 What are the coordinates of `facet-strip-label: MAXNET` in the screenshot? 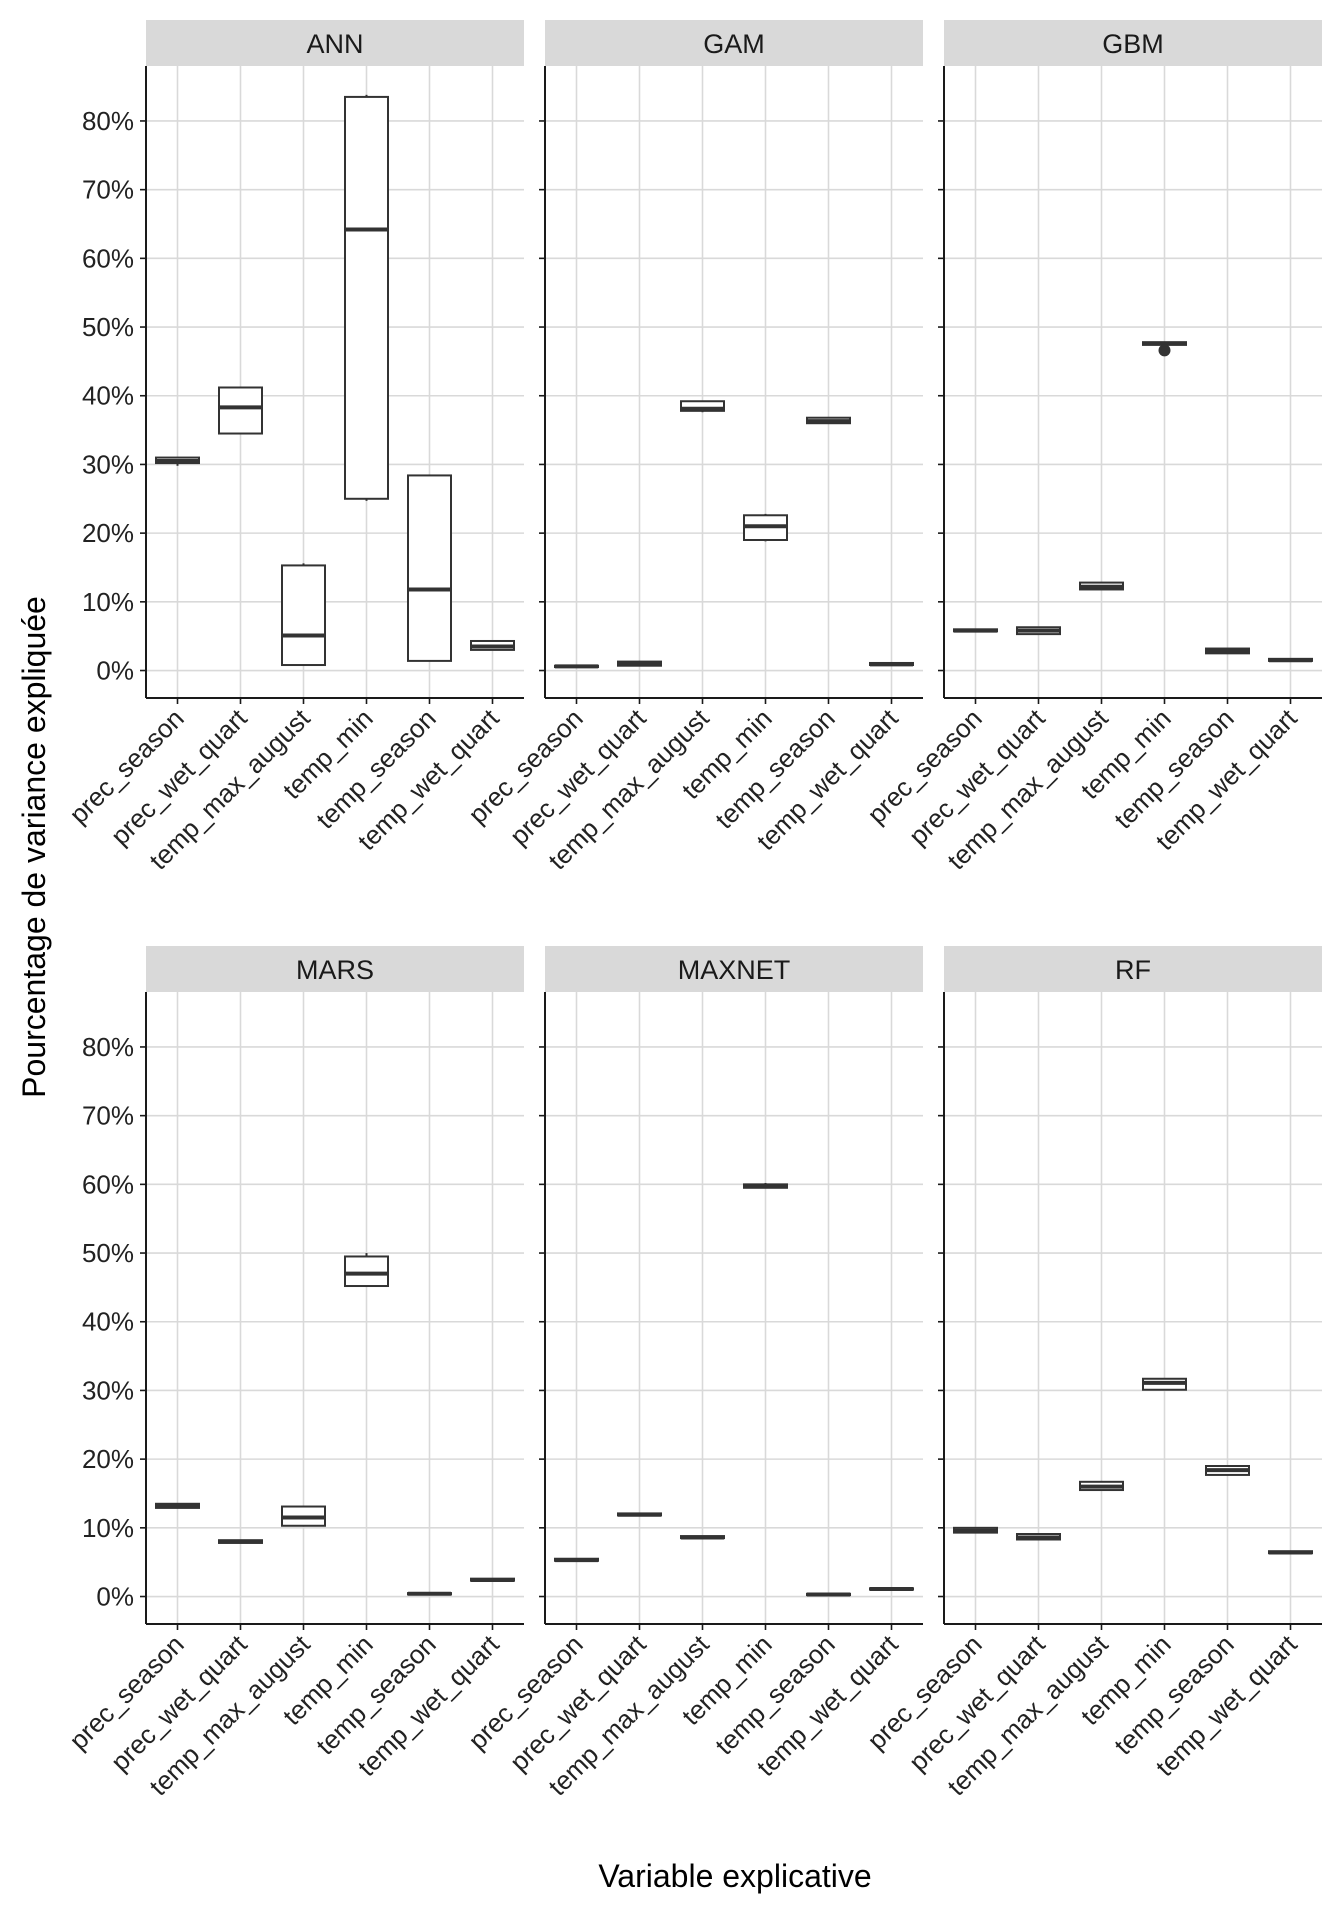 It's located at (734, 970).